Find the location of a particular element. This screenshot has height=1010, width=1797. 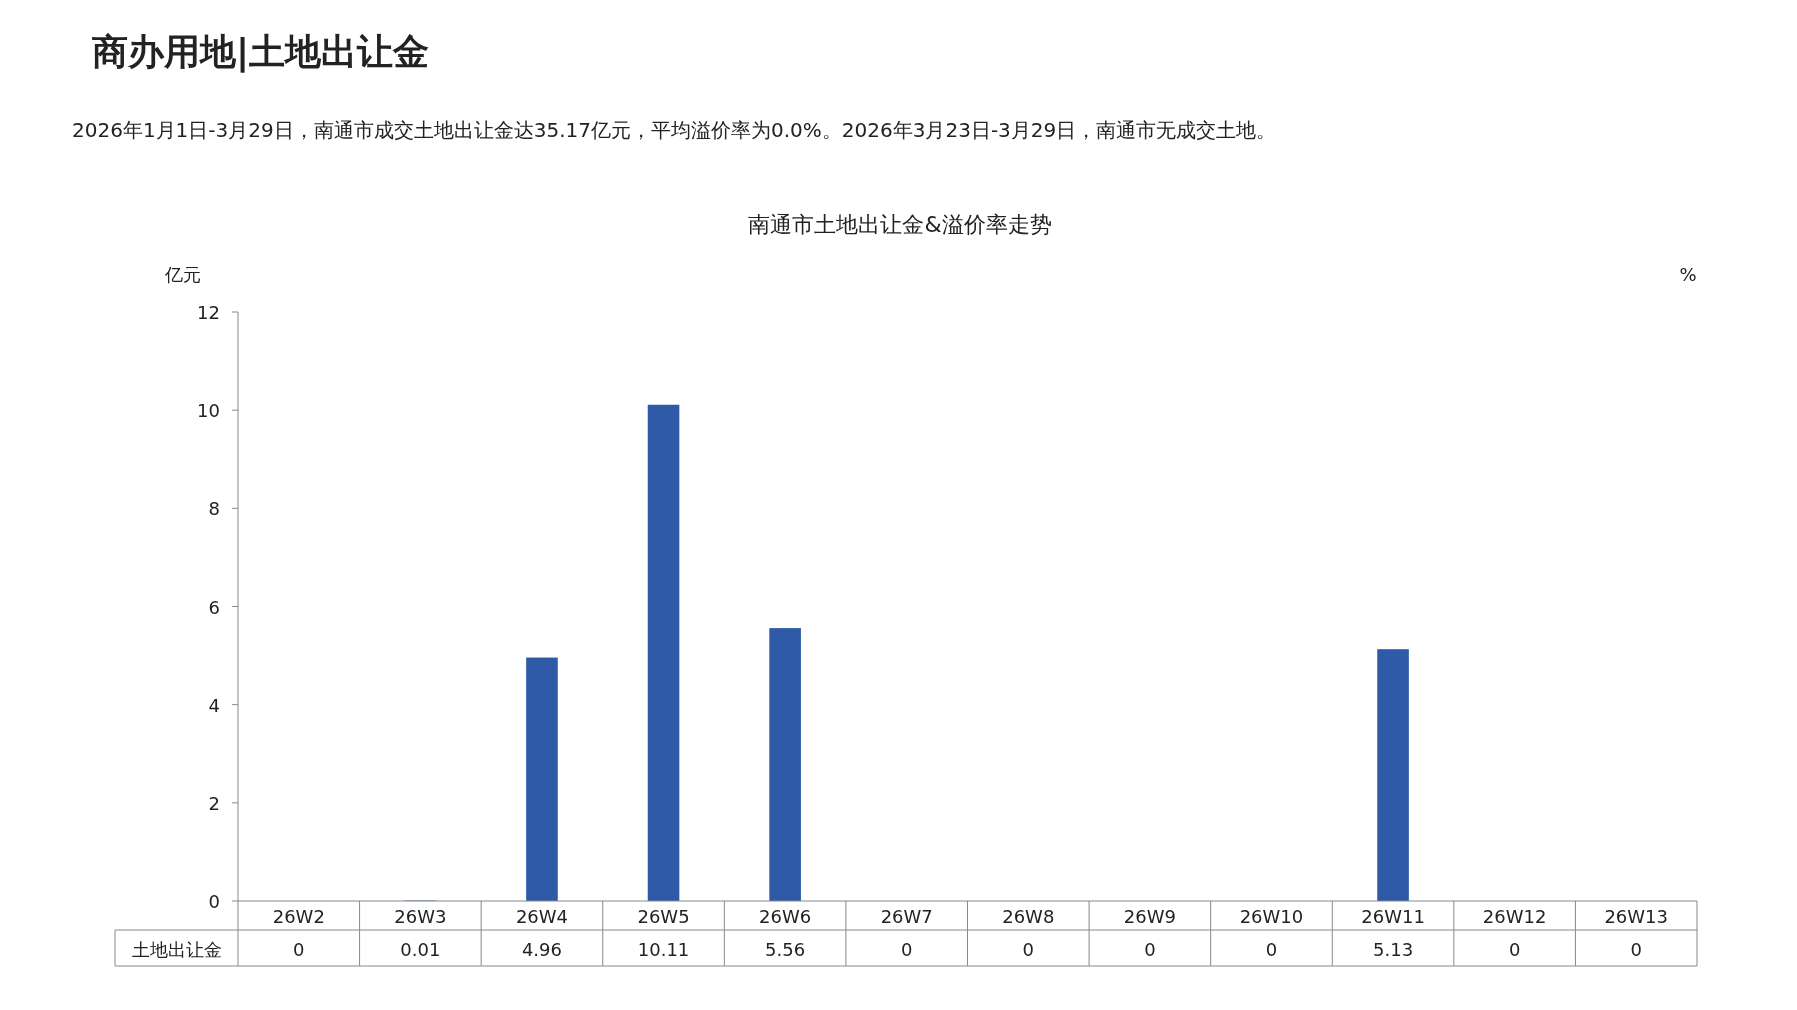

x-tick-label: 26W5 is located at coordinates (663, 916).